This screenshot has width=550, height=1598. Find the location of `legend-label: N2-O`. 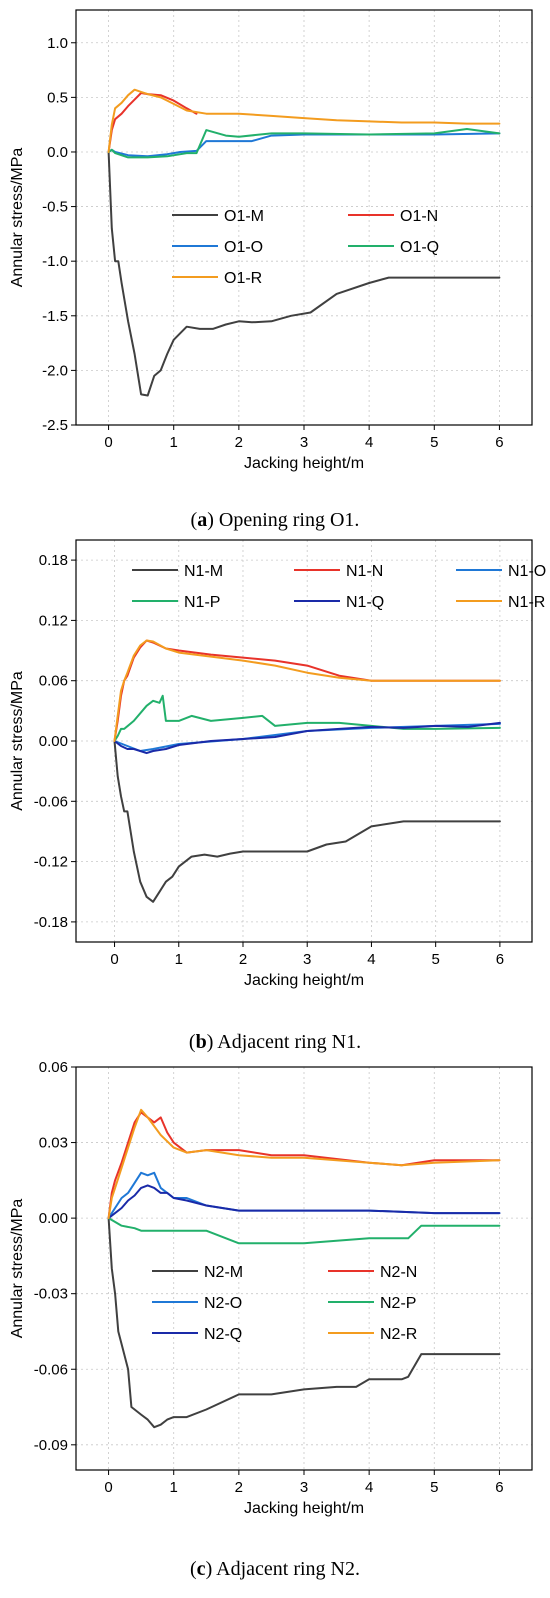

legend-label: N2-O is located at coordinates (223, 1303).